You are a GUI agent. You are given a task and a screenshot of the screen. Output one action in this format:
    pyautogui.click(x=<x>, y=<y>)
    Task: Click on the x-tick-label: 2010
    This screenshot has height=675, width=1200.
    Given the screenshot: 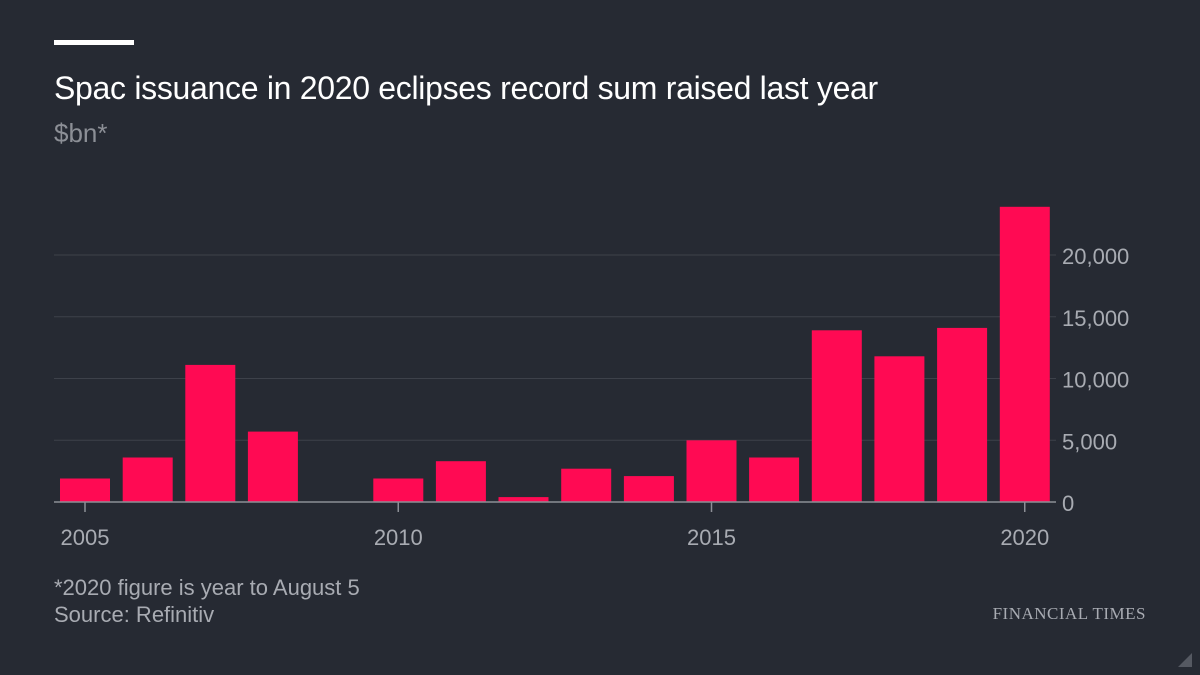 What is the action you would take?
    pyautogui.click(x=398, y=537)
    